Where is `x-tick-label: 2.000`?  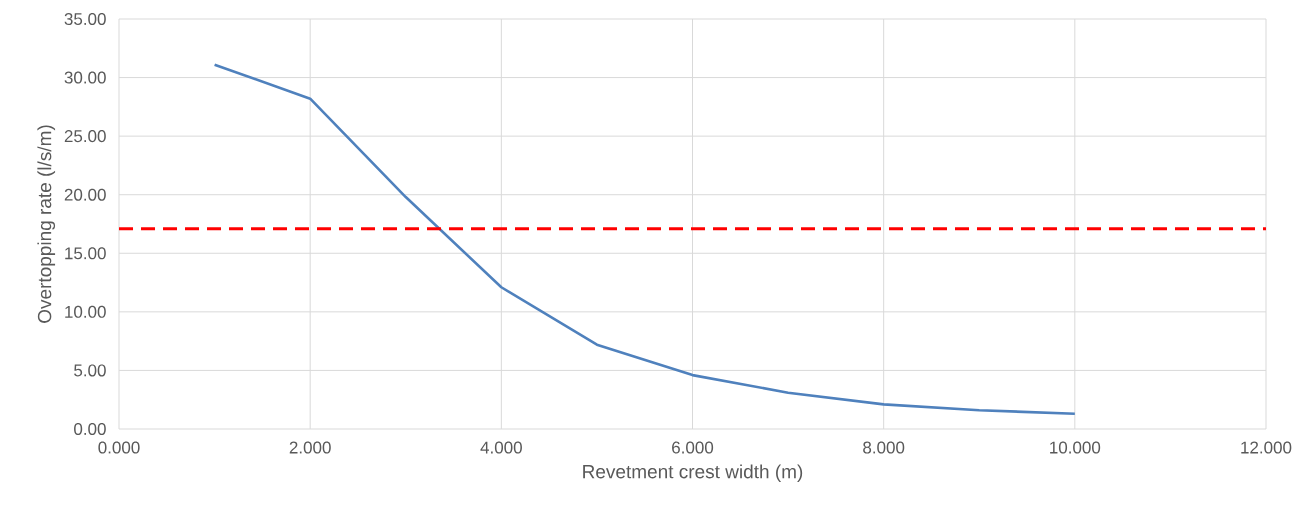 x-tick-label: 2.000 is located at coordinates (310, 447).